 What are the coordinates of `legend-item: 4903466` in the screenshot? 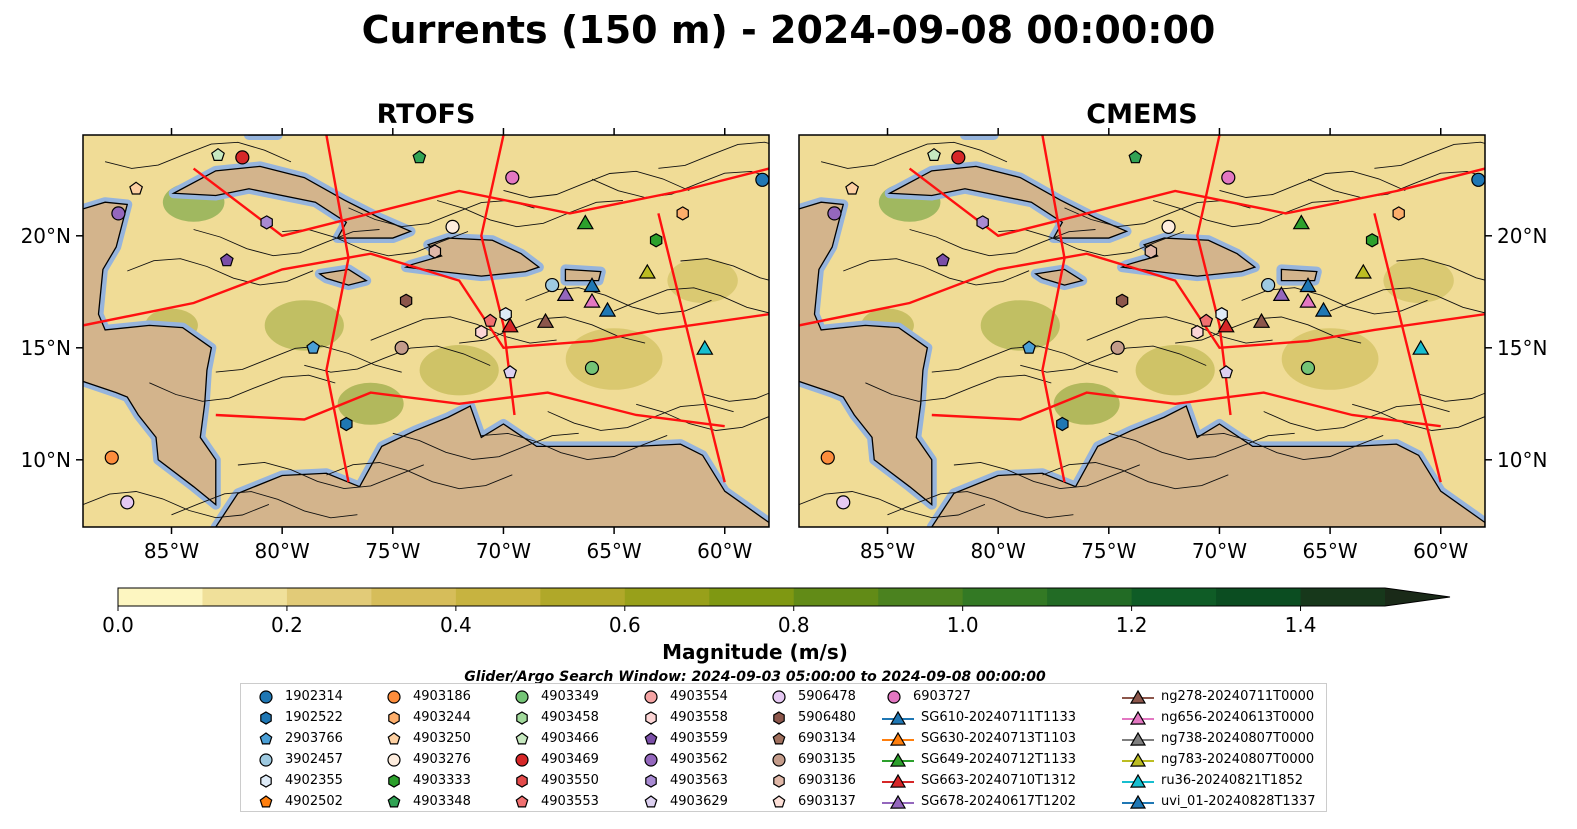 It's located at (554, 738).